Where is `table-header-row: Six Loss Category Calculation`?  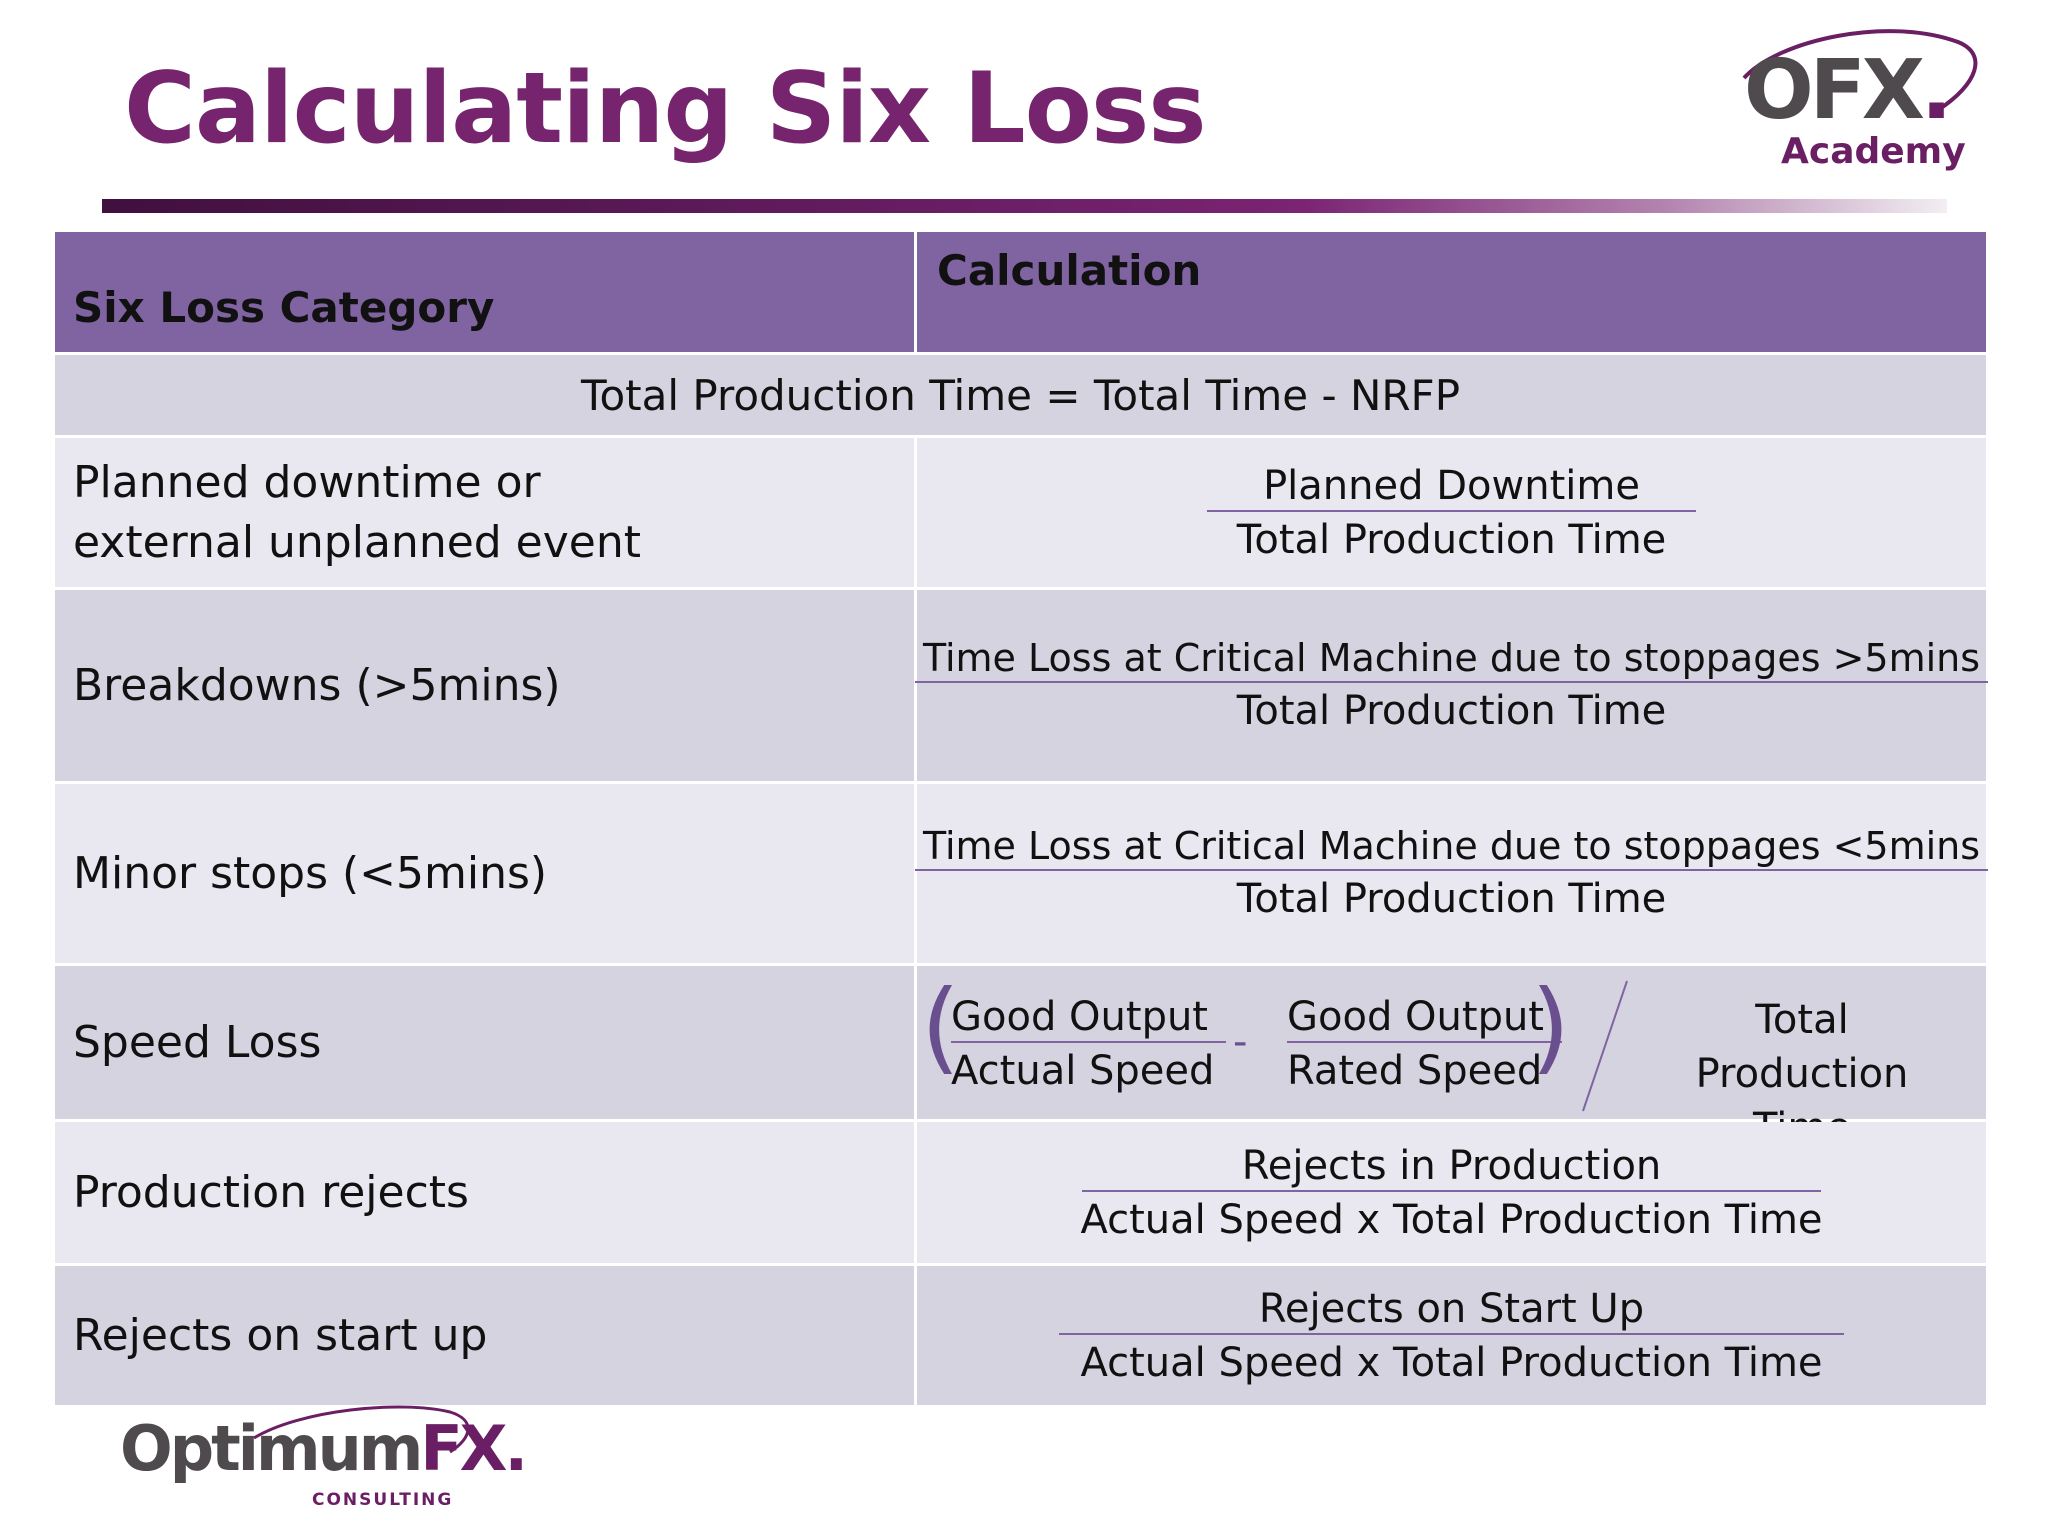
table-header-row: Six Loss Category Calculation is located at coordinates (1020, 292).